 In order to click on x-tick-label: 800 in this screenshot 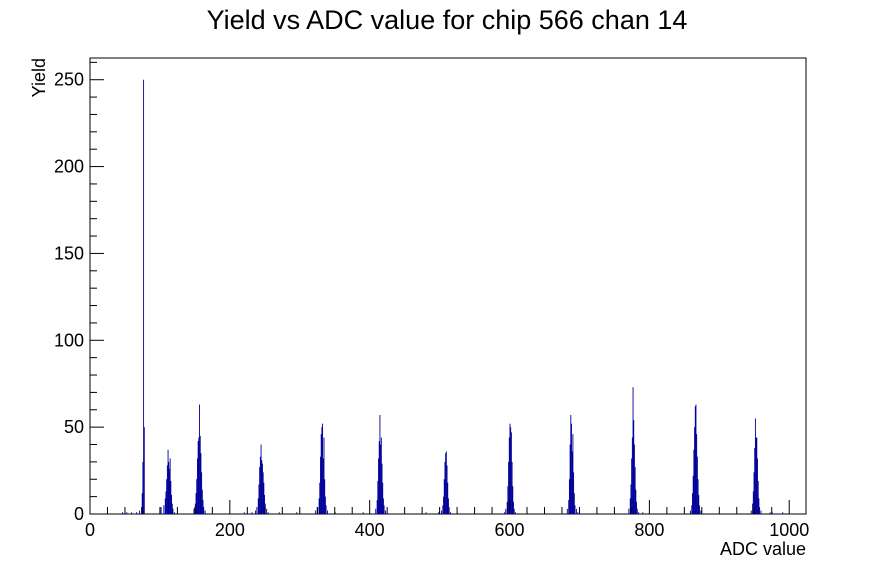, I will do `click(649, 530)`.